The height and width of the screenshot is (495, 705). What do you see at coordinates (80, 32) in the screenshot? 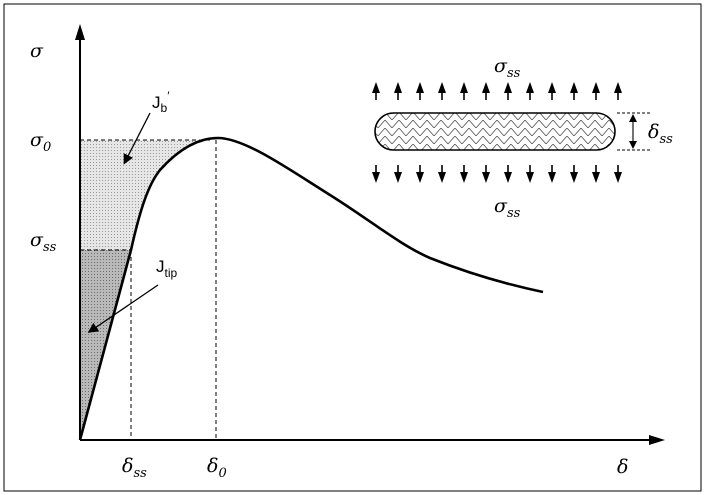
I see `y-axis-arrowhead` at bounding box center [80, 32].